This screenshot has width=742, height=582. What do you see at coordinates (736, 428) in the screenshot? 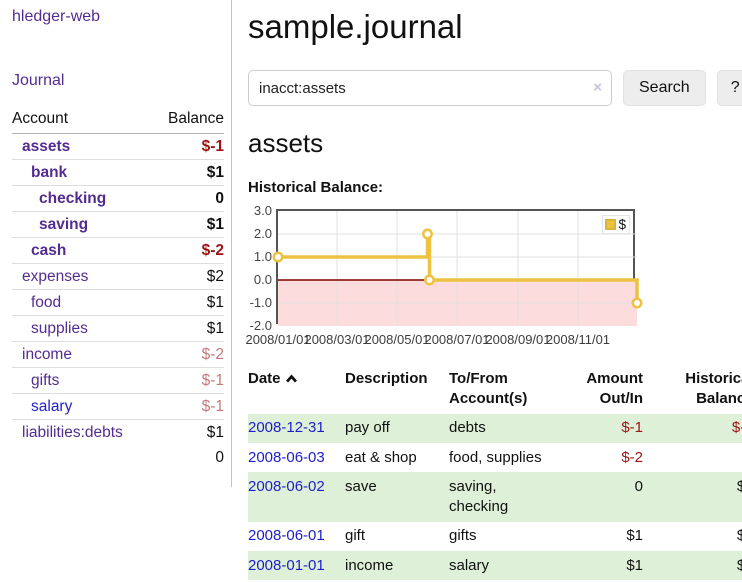
I see `transaction-balance: $-1` at bounding box center [736, 428].